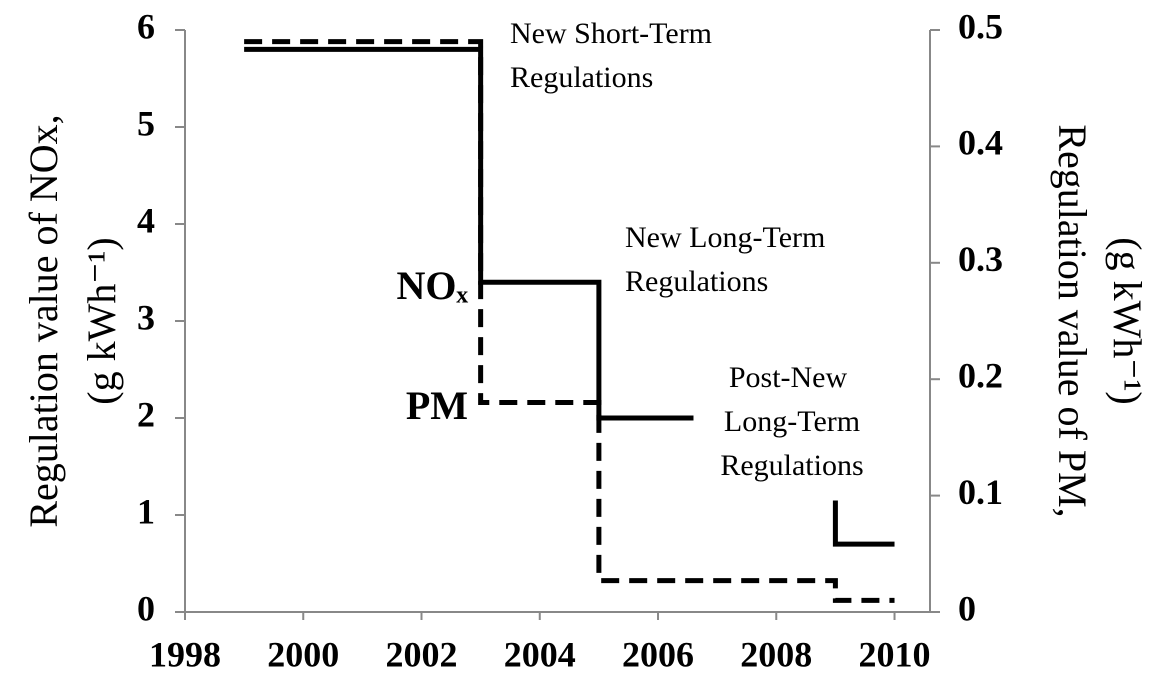  What do you see at coordinates (146, 123) in the screenshot?
I see `y-tick-label: 5` at bounding box center [146, 123].